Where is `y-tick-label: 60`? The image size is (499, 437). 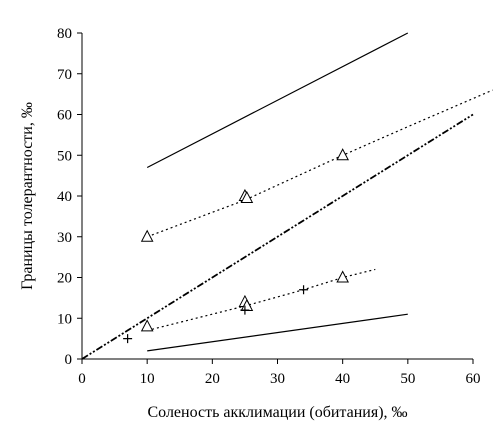 y-tick-label: 60 is located at coordinates (64, 116).